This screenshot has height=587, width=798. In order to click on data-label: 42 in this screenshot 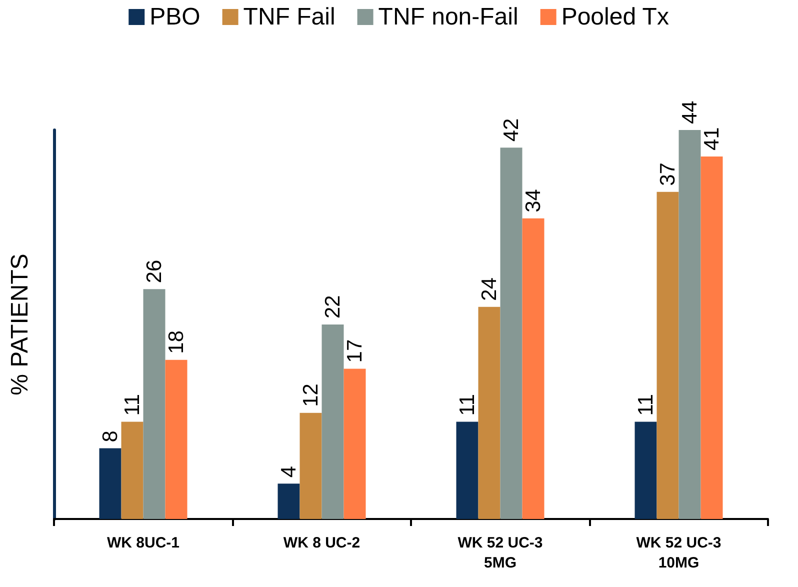, I will do `click(511, 130)`.